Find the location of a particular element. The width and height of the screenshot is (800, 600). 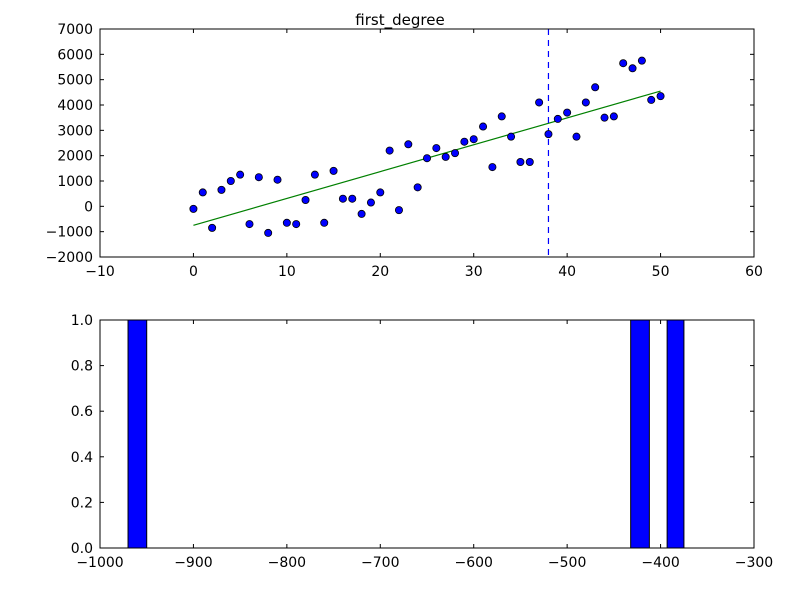

scatter-ytick-label: 2000 is located at coordinates (75, 157).